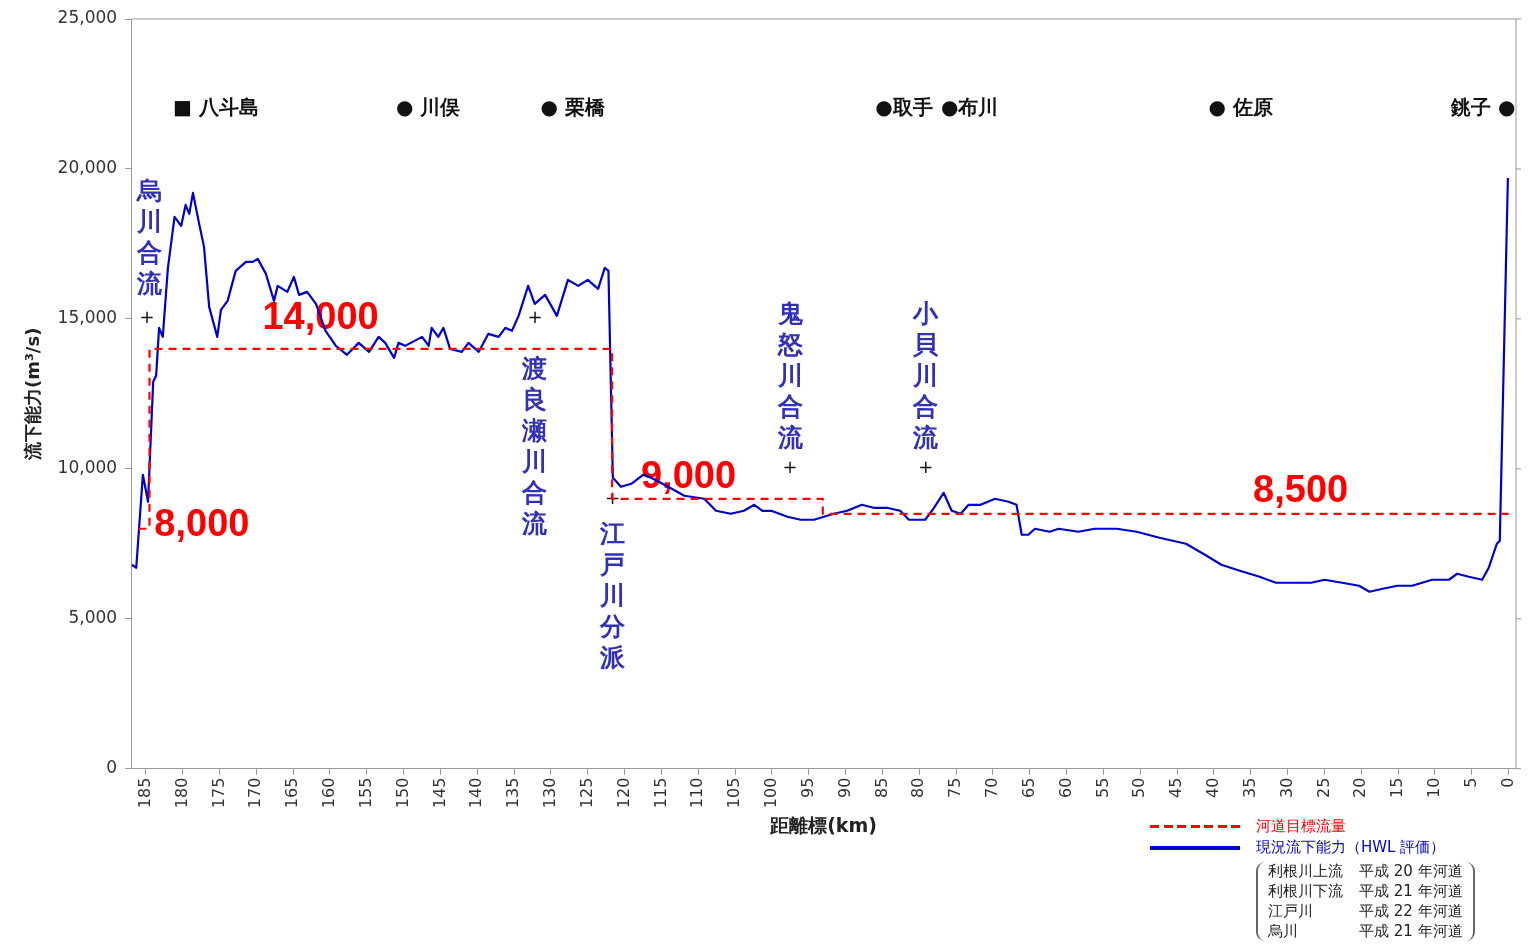 The width and height of the screenshot is (1537, 952). What do you see at coordinates (215, 107) in the screenshot?
I see `annotation: ■ 八斗島` at bounding box center [215, 107].